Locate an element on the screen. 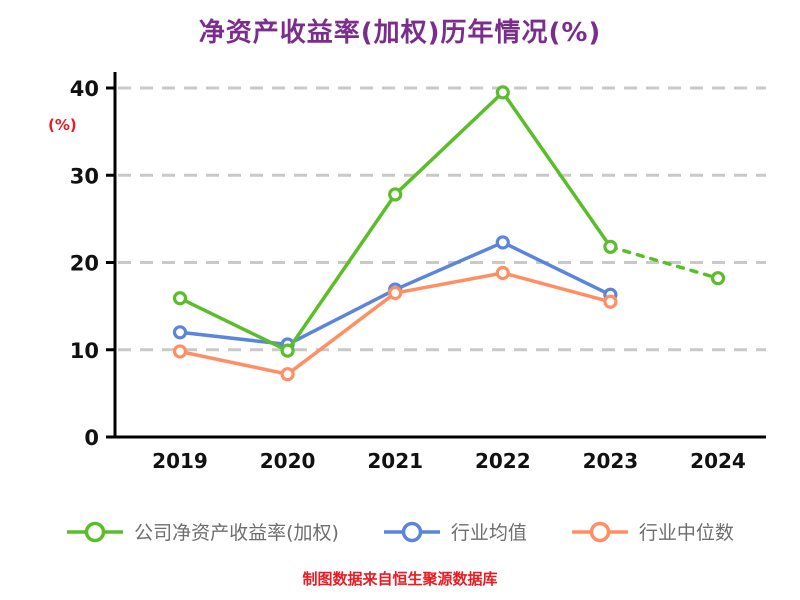 This screenshot has height=600, width=800. chart-legend: 公司净资产收益率(加权) 行业均值 行业中位数 is located at coordinates (400, 531).